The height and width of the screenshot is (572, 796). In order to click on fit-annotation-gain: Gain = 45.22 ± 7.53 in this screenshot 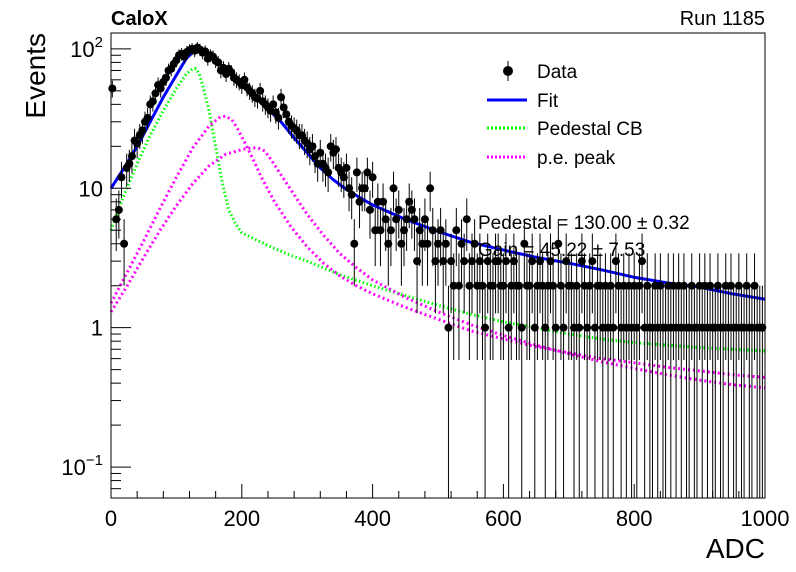, I will do `click(561, 250)`.